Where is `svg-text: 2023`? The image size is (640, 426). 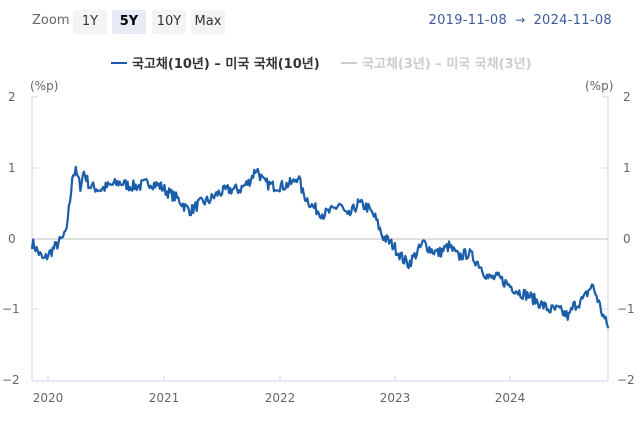
svg-text: 2023 is located at coordinates (395, 398).